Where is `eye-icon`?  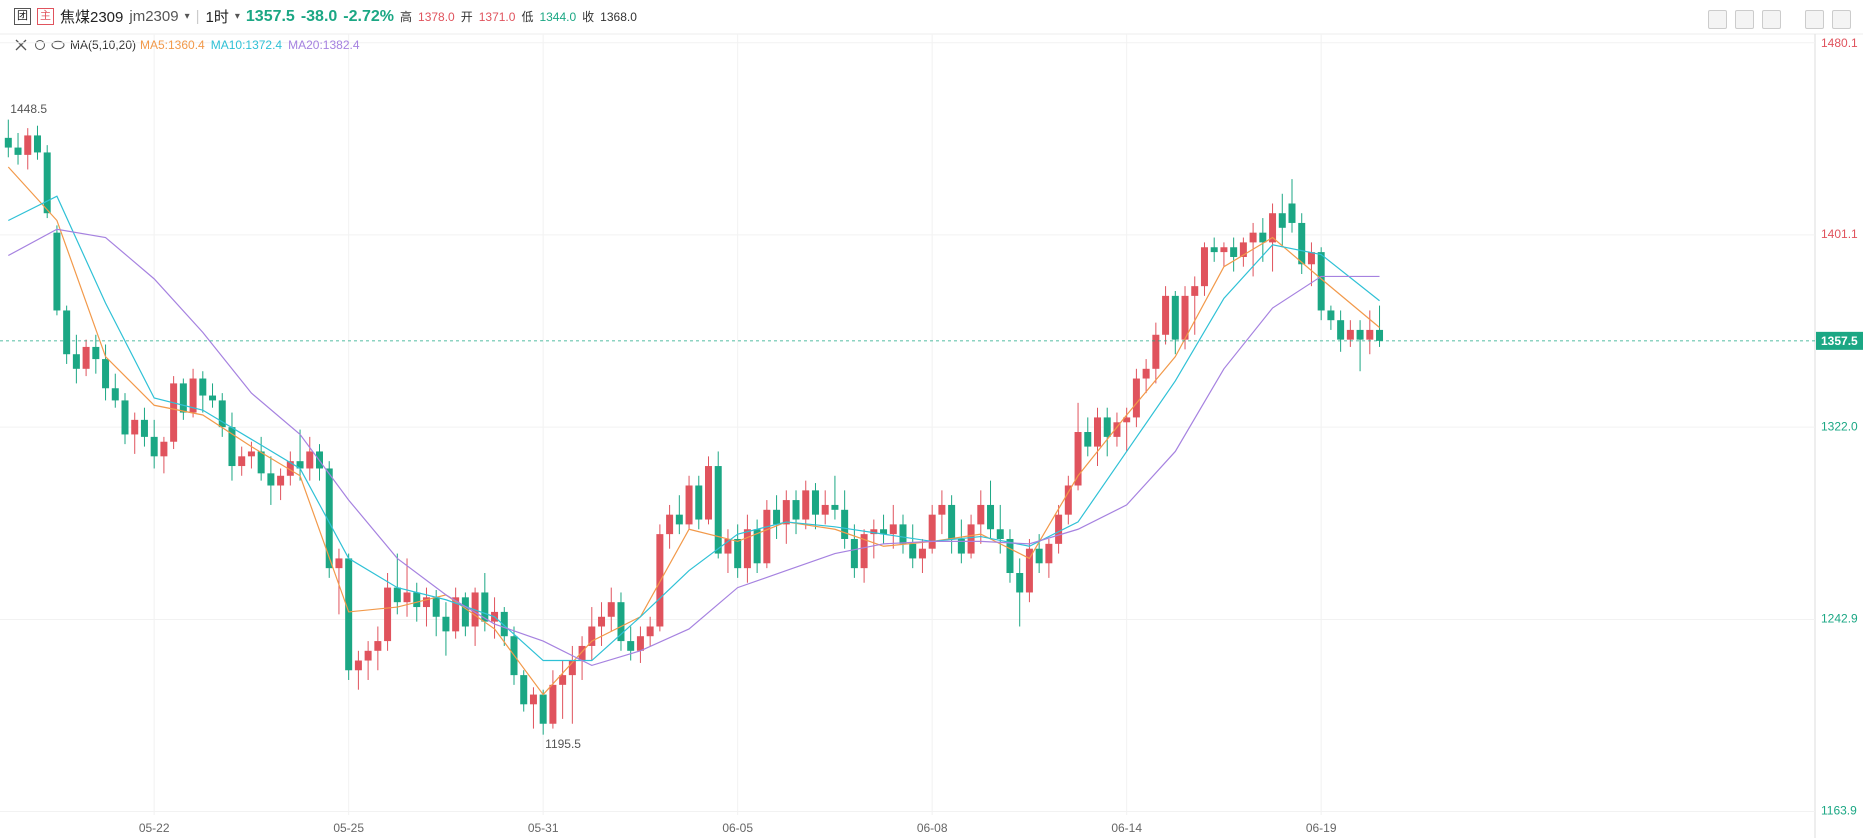 eye-icon is located at coordinates (58, 45).